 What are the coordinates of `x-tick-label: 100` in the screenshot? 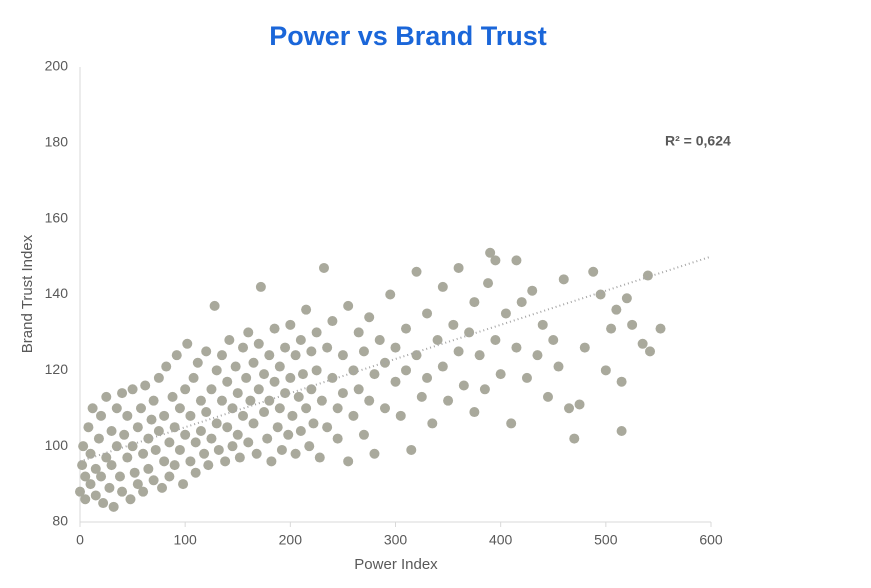 It's located at (185, 540).